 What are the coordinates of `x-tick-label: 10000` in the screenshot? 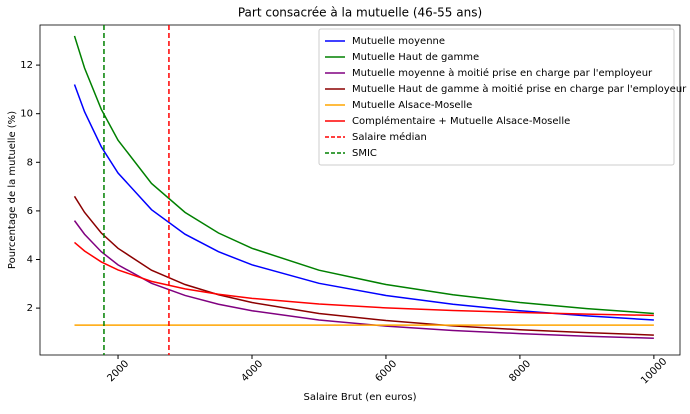 It's located at (654, 371).